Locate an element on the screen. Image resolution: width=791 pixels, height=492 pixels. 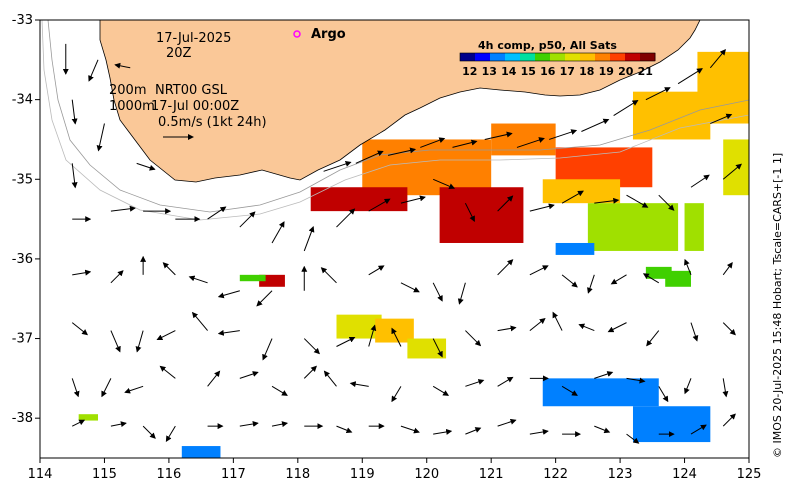
x-tick-label: 116 is located at coordinates (168, 474).